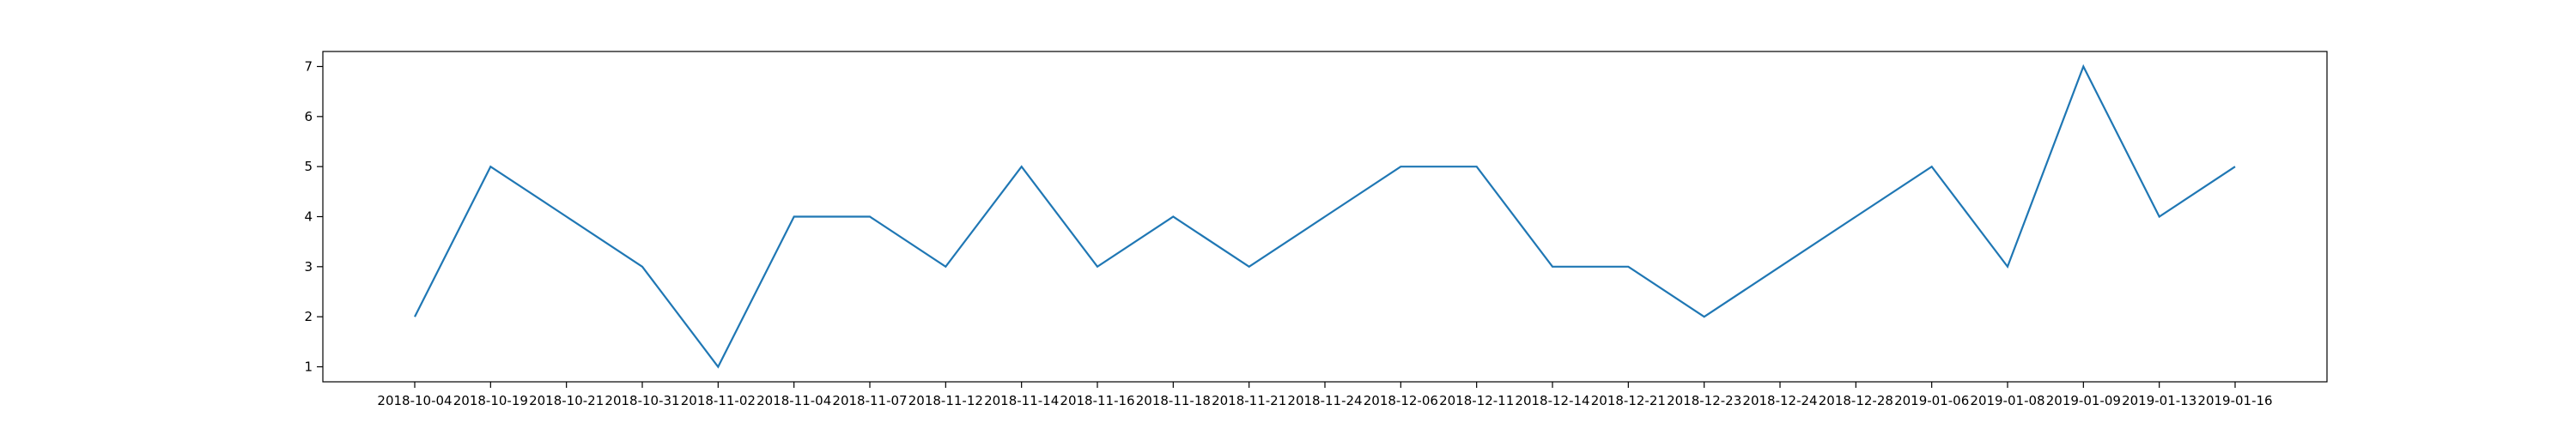 The width and height of the screenshot is (2576, 429). What do you see at coordinates (870, 400) in the screenshot?
I see `x-tick-label: 2018-11-07` at bounding box center [870, 400].